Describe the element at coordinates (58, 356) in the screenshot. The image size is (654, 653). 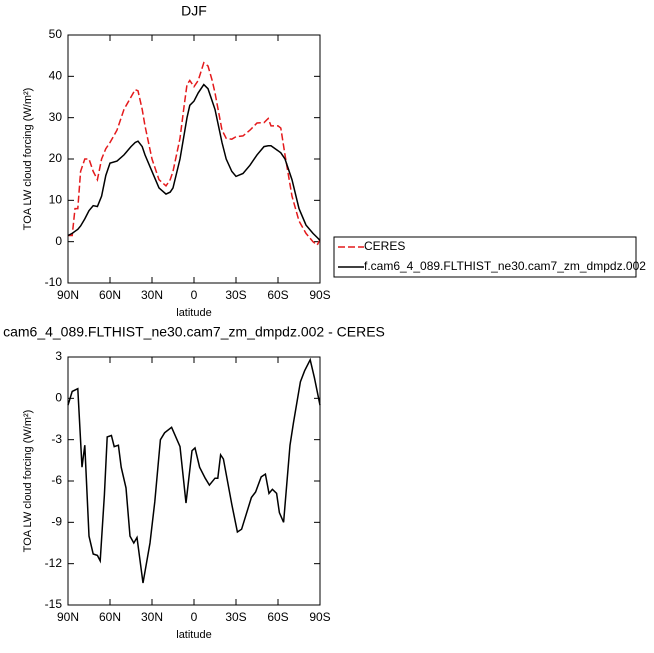
I see `y-tick-label: 3` at that location.